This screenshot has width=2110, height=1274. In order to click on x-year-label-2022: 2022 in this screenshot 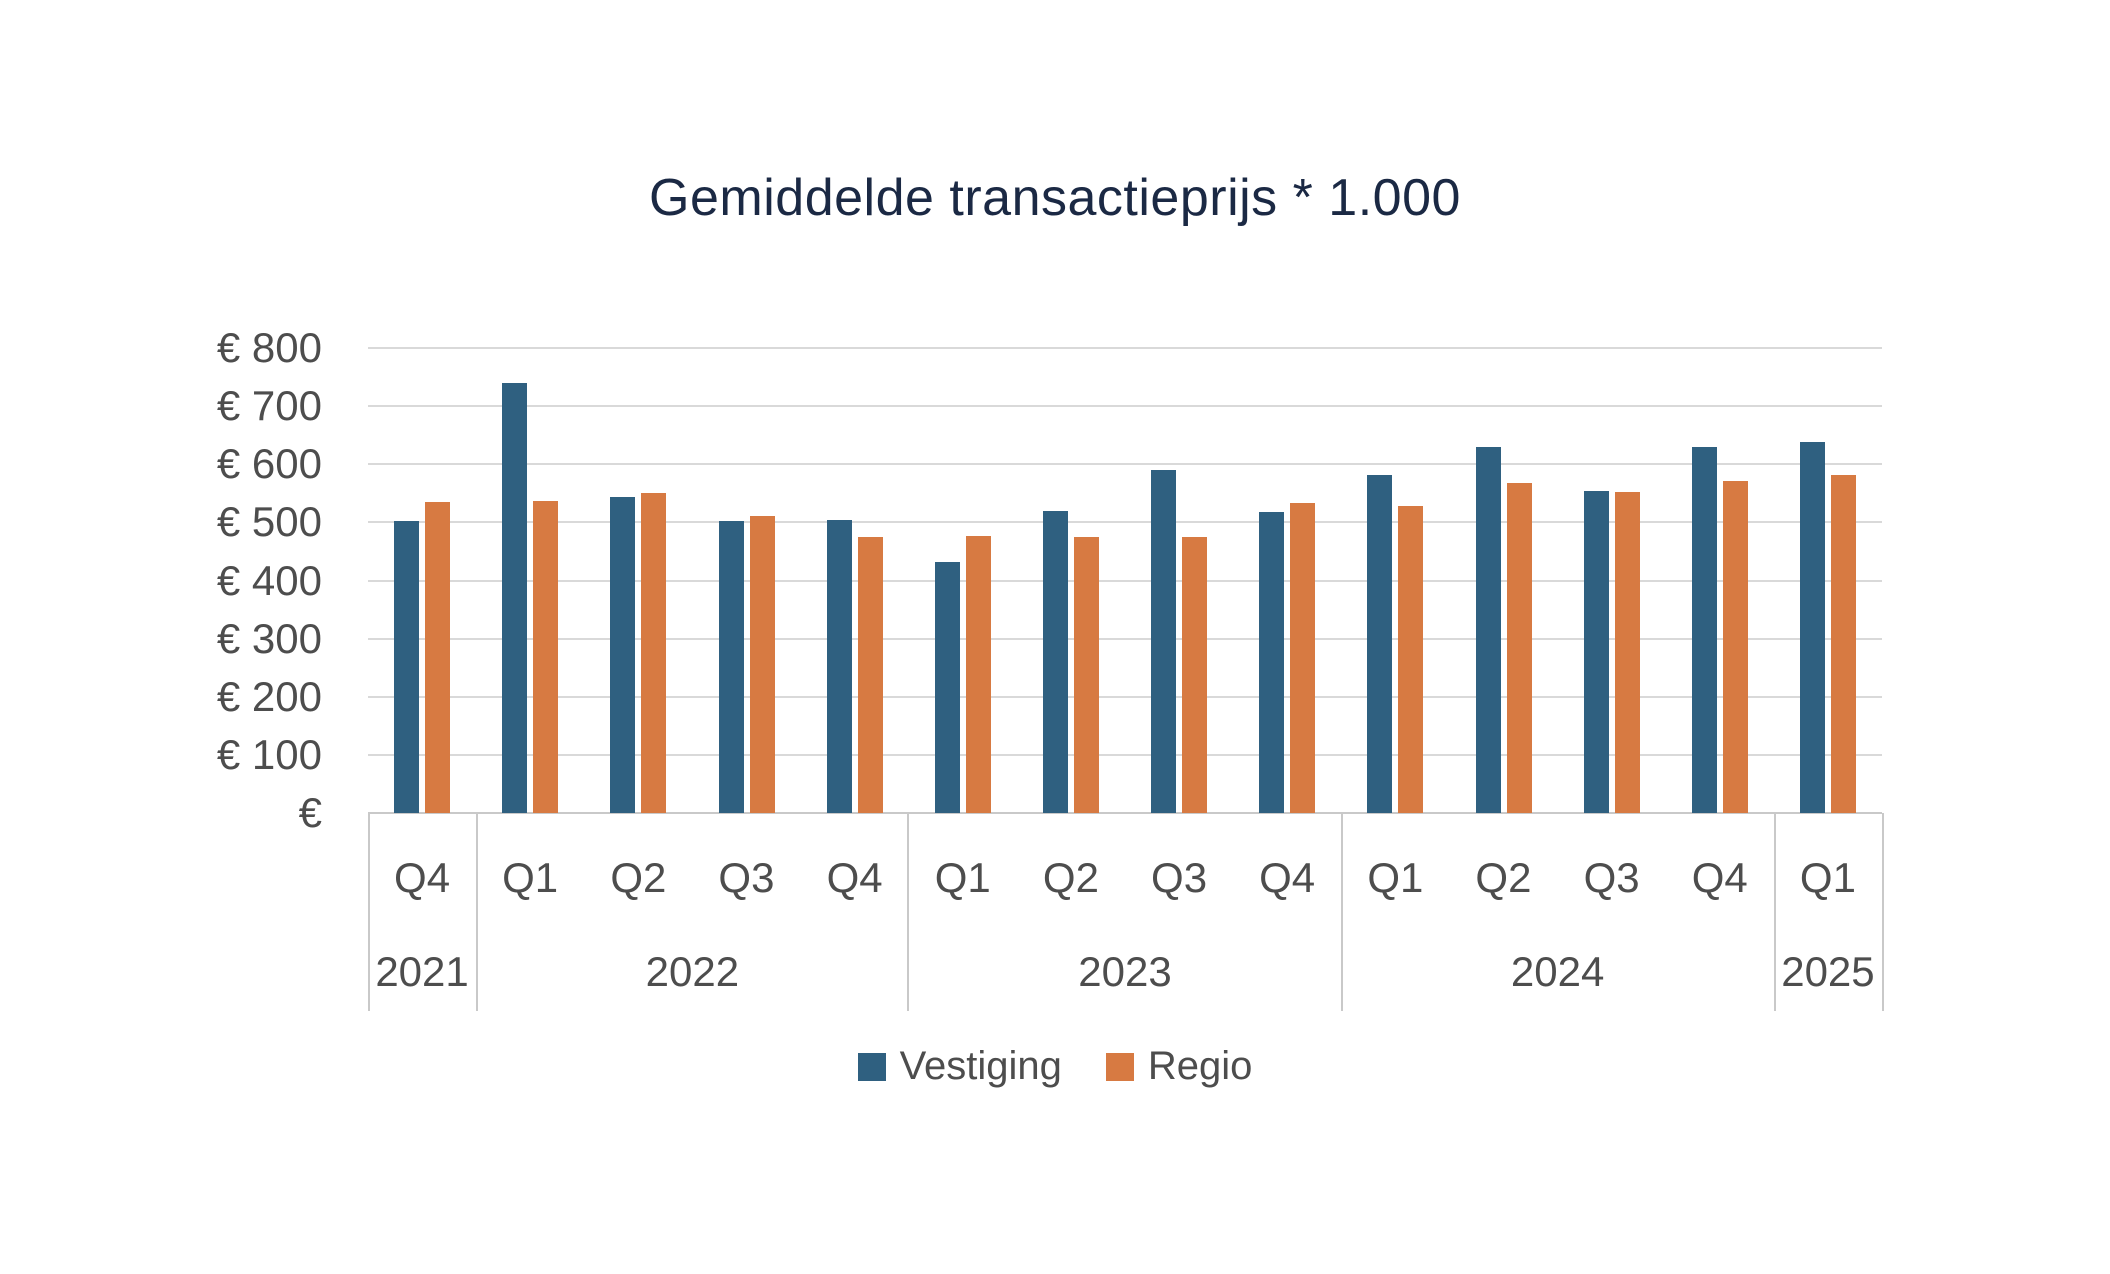, I will do `click(692, 971)`.